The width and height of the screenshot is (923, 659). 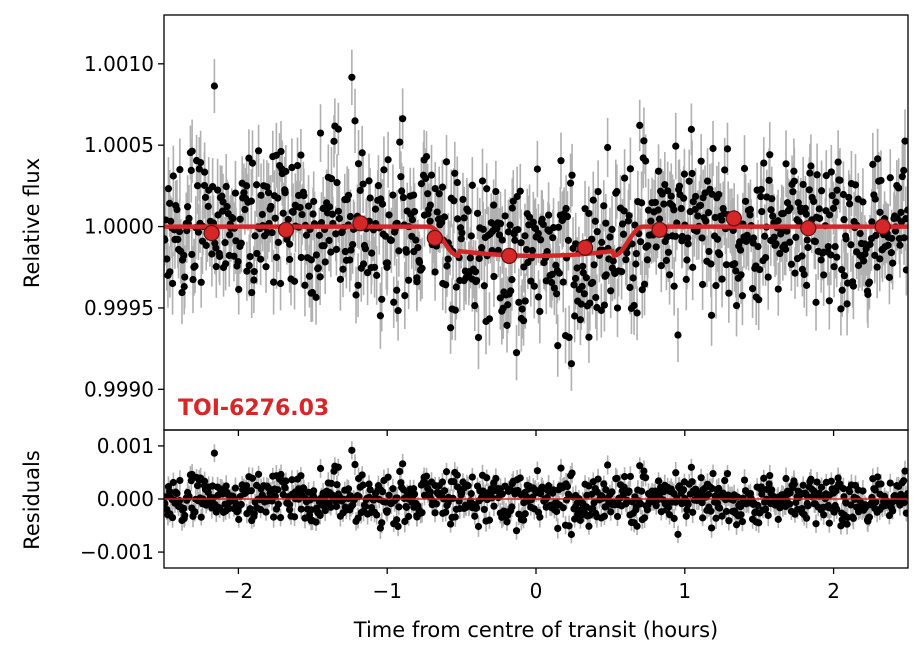 What do you see at coordinates (585, 247) in the screenshot?
I see `binned-point` at bounding box center [585, 247].